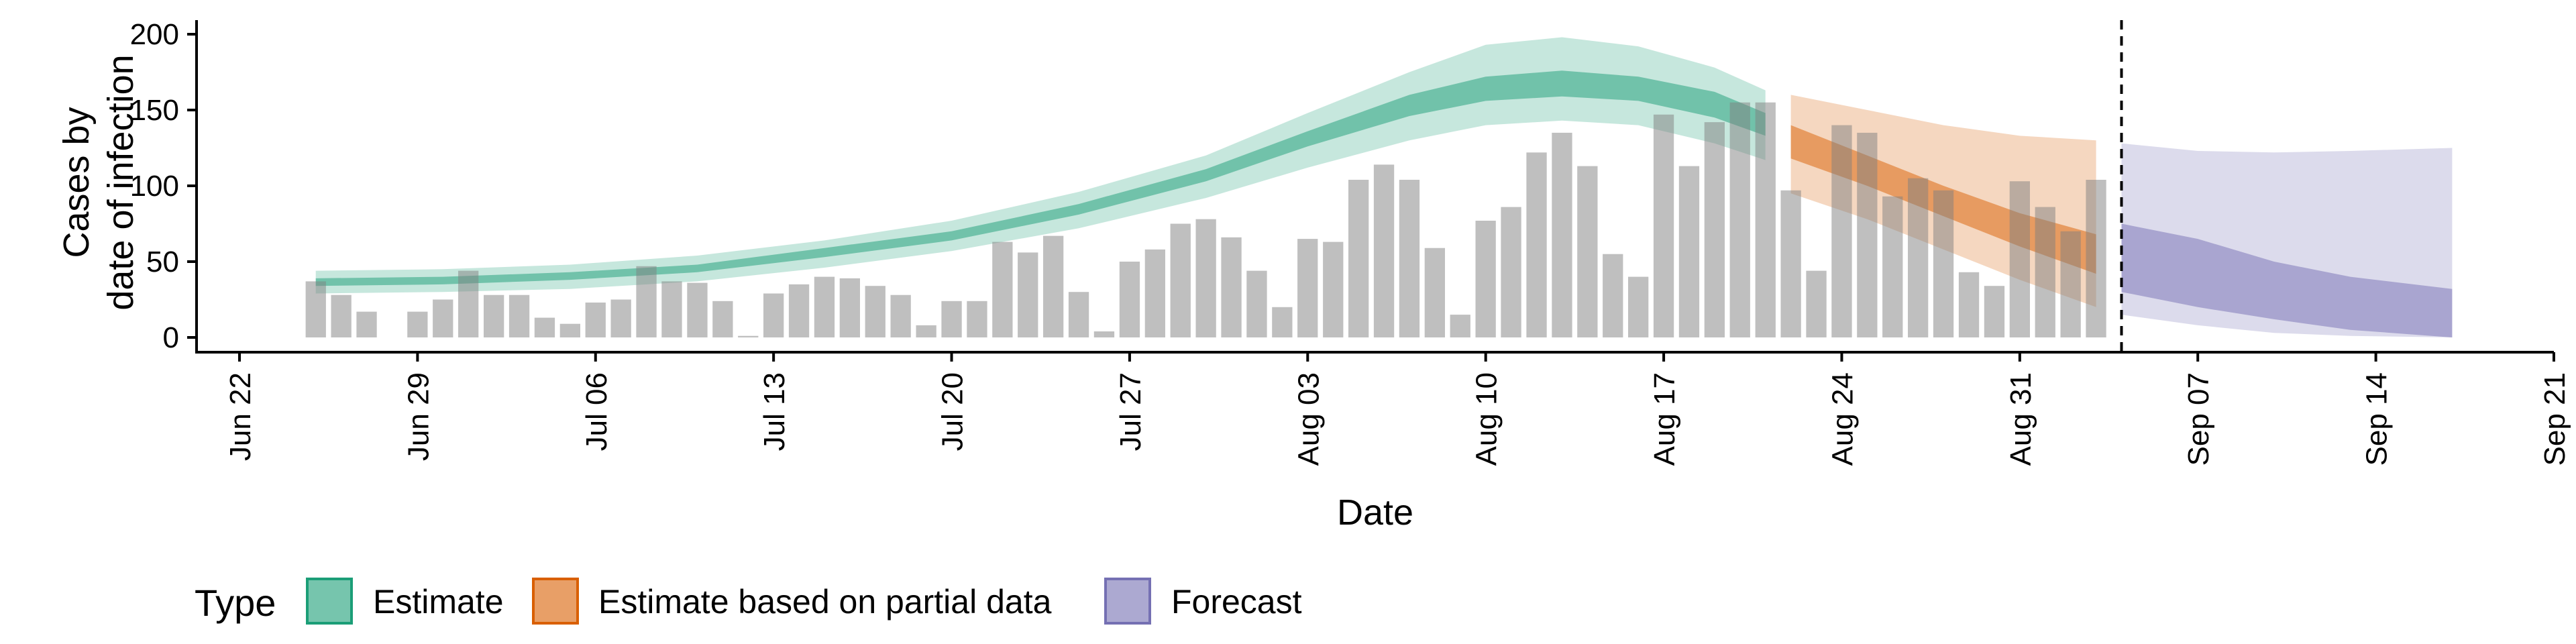 This screenshot has height=644, width=2576. I want to click on x-tick-label: Sep 07, so click(2198, 419).